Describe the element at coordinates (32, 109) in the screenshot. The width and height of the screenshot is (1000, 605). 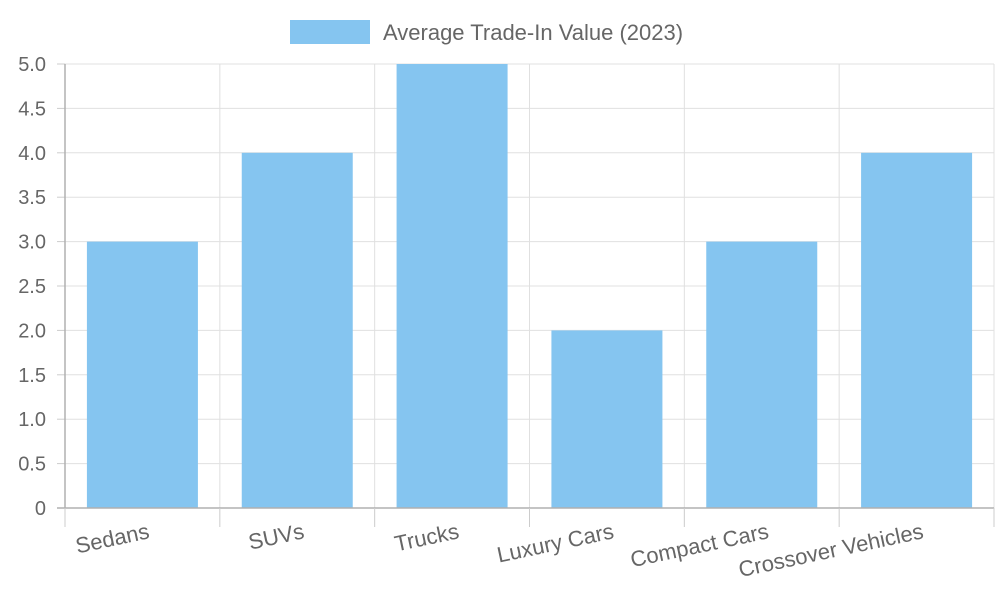
I see `y-tick-label: 4.5` at that location.